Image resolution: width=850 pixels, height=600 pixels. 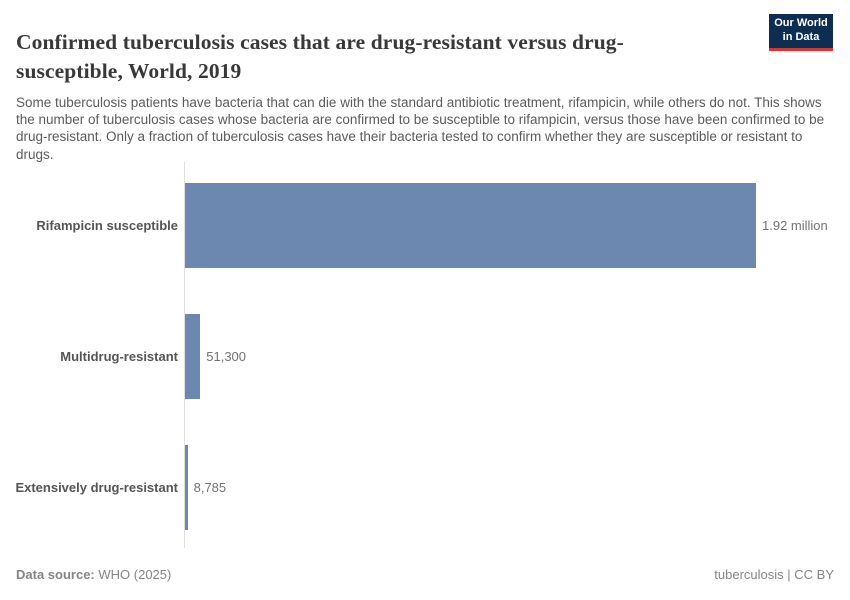 I want to click on bar-value-label: 51,300, so click(x=226, y=356).